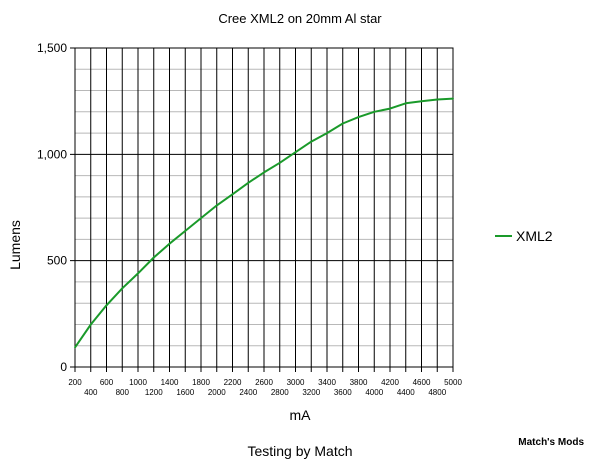 This screenshot has height=463, width=600. I want to click on x-tick-label: 800, so click(123, 392).